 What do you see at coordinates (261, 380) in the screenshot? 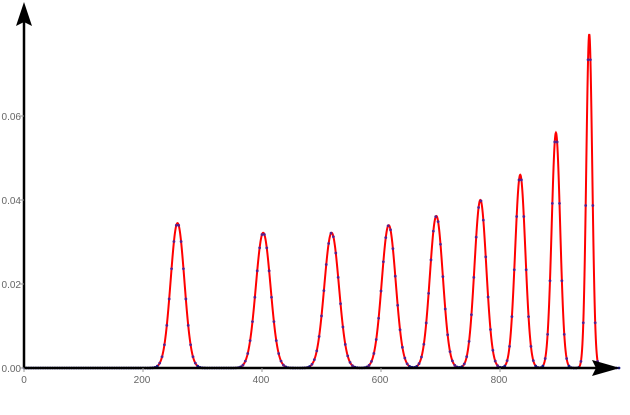
I see `x-tick-label-400: 400` at bounding box center [261, 380].